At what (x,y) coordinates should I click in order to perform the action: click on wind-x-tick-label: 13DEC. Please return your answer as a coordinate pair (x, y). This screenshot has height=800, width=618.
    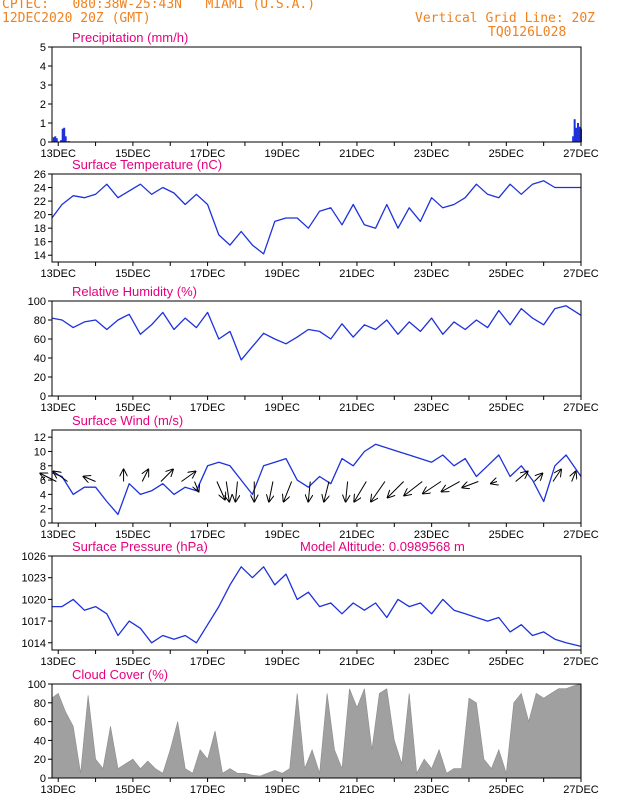
    Looking at the image, I should click on (58, 535).